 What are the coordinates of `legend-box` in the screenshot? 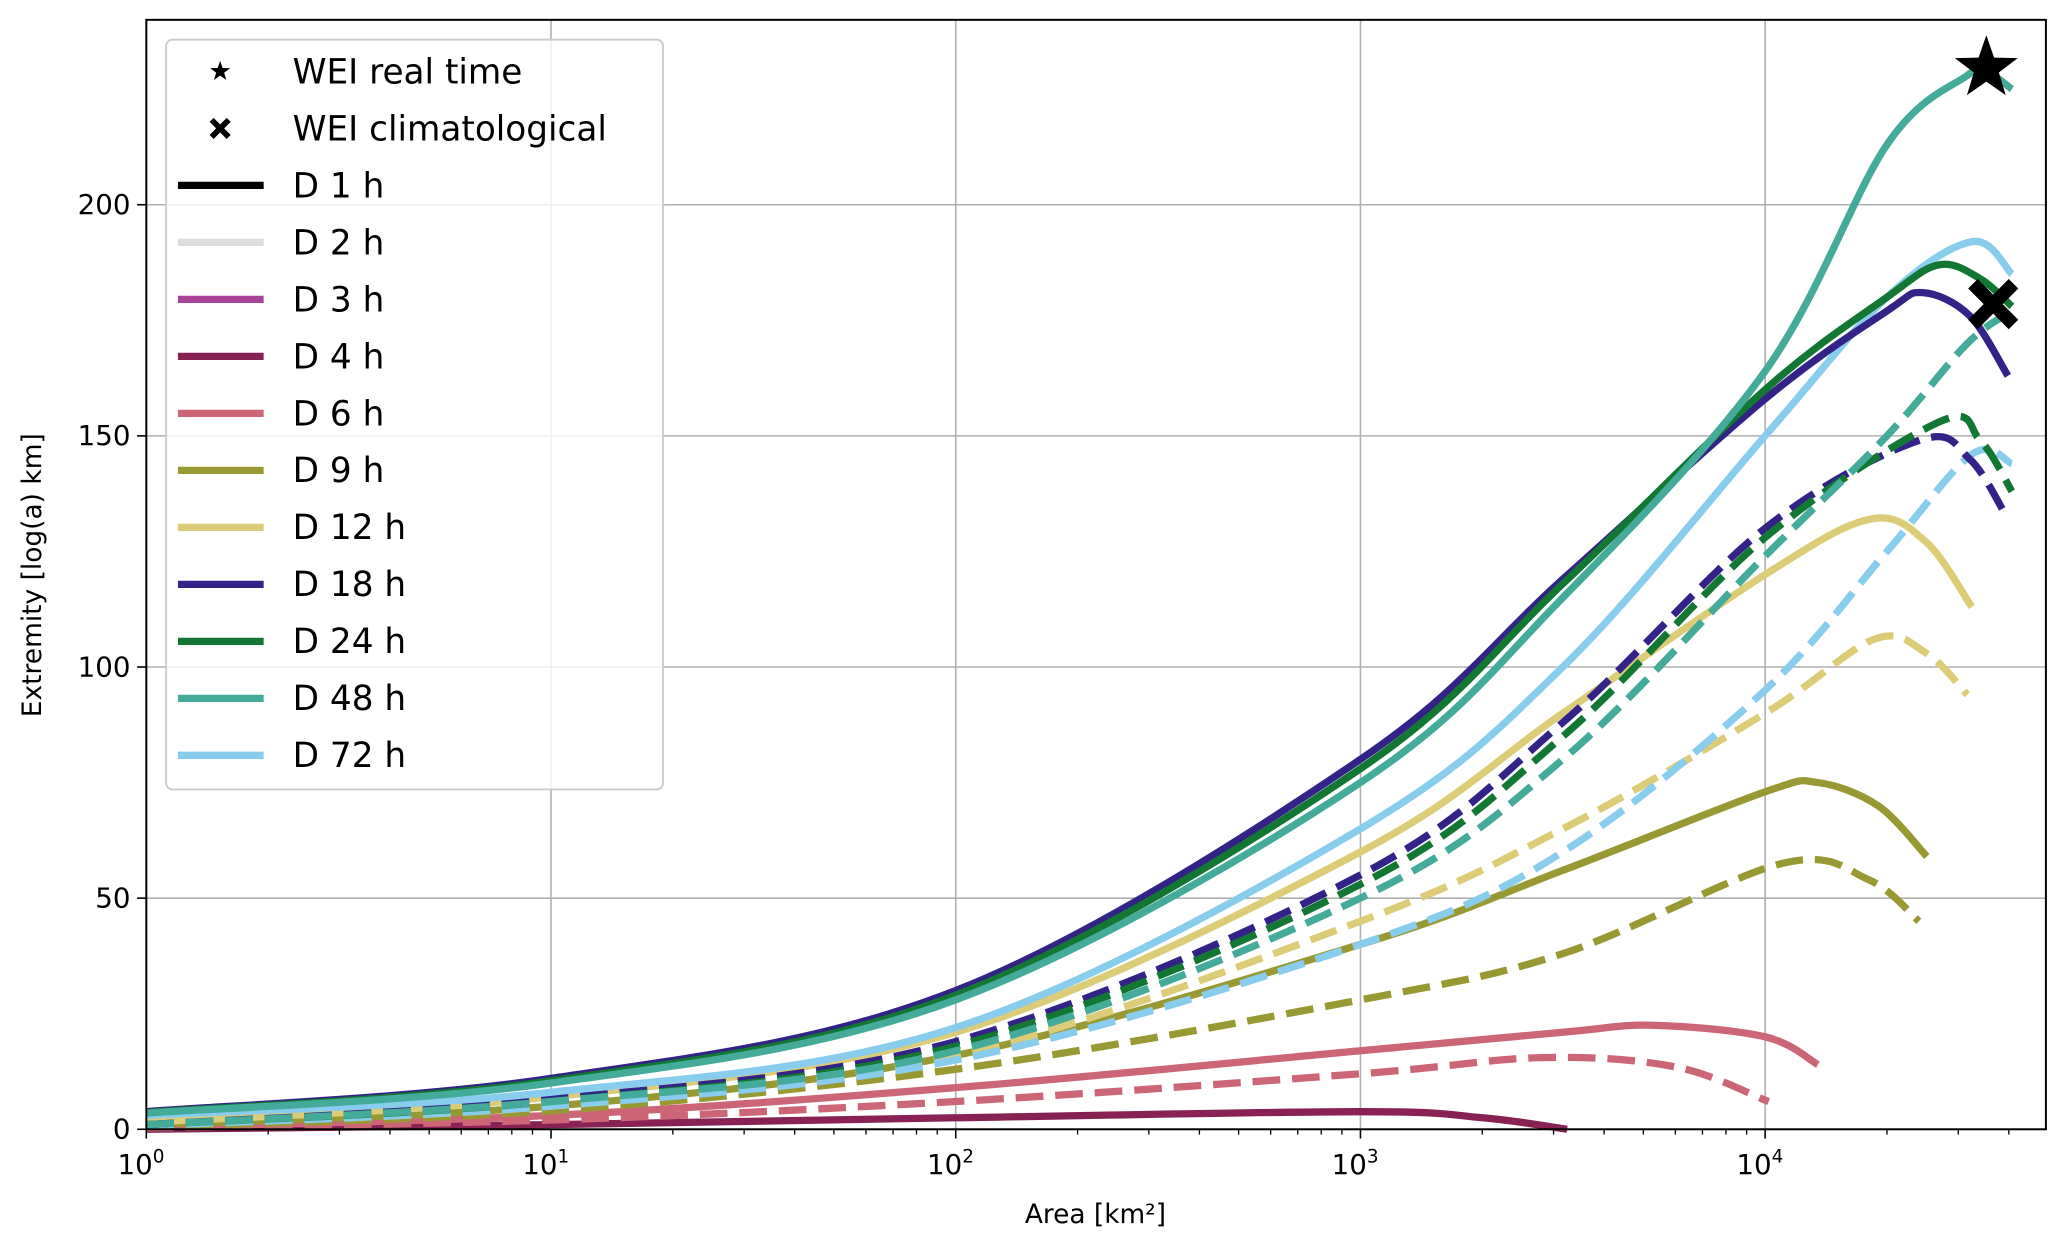 It's located at (415, 414).